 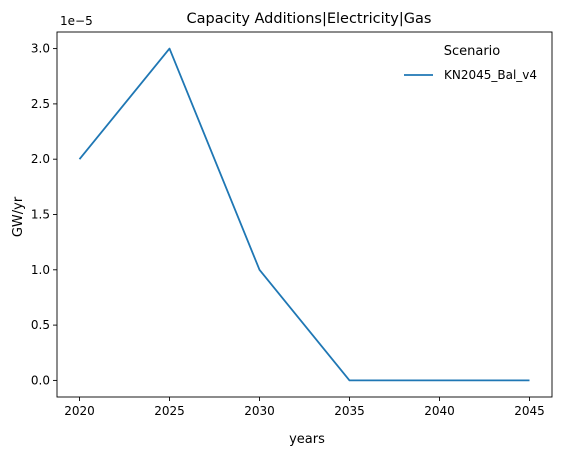 I want to click on y-axis-ticks: 0.0 0.5 1.0 1.5 2.0 2.5 3.0, so click(x=44, y=214).